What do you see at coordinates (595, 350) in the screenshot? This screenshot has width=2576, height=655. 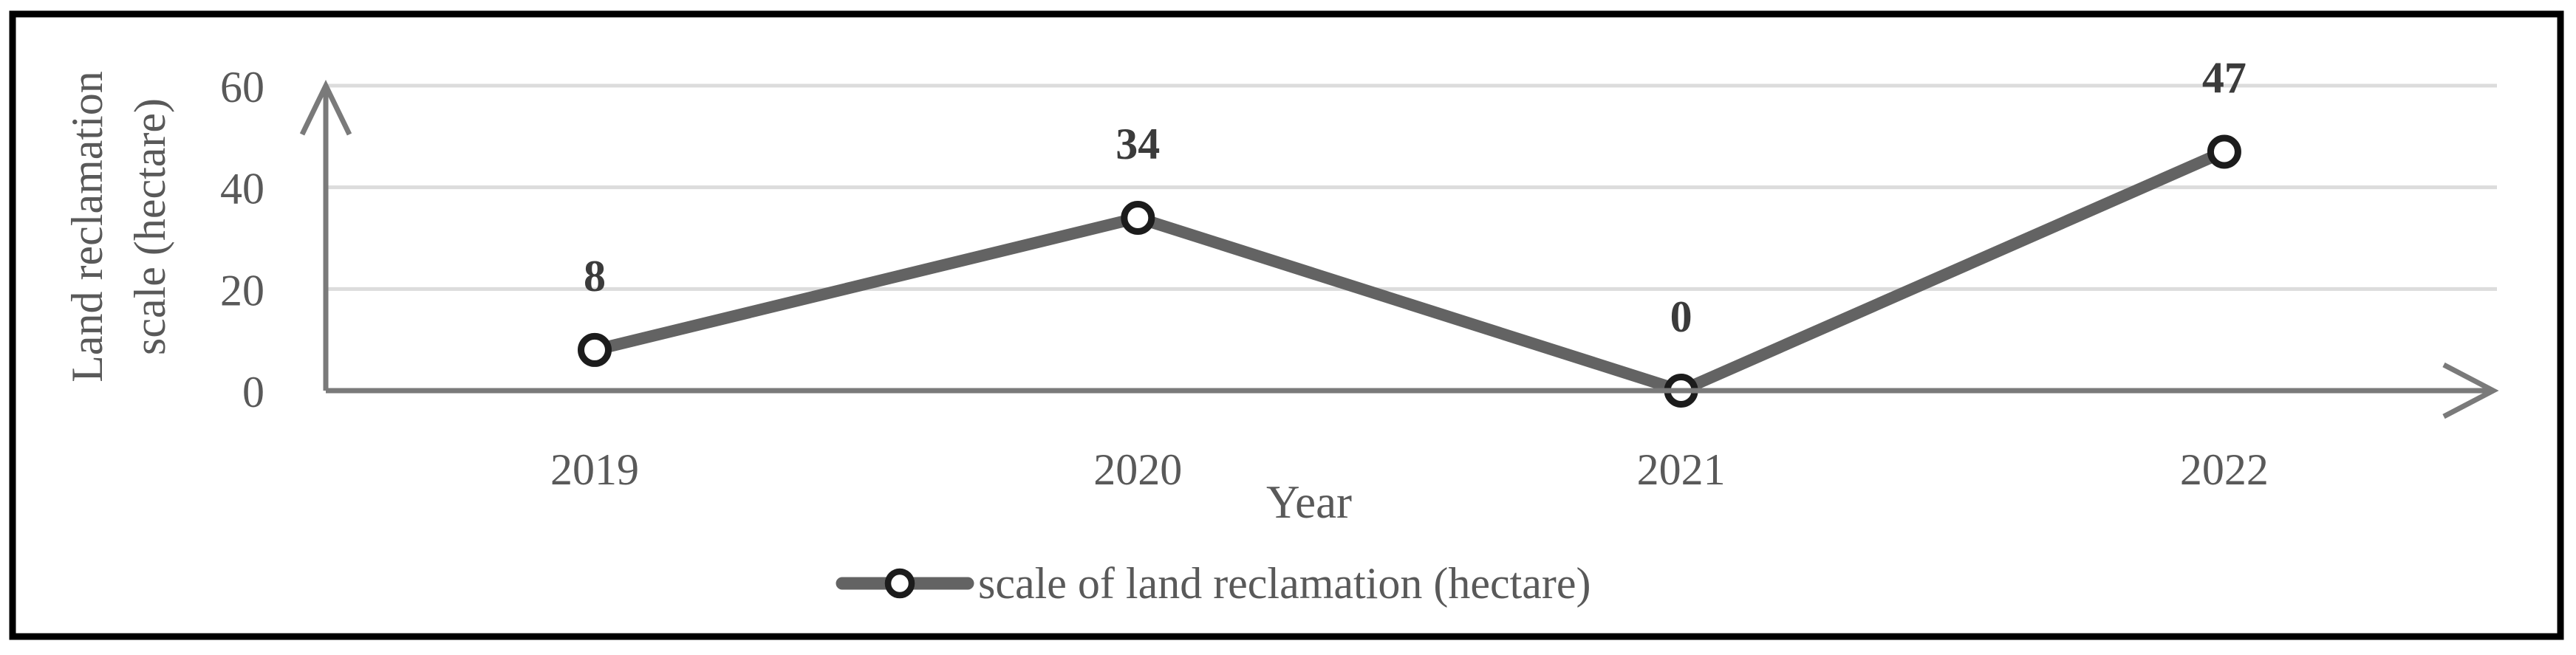 I see `data-point-2019` at bounding box center [595, 350].